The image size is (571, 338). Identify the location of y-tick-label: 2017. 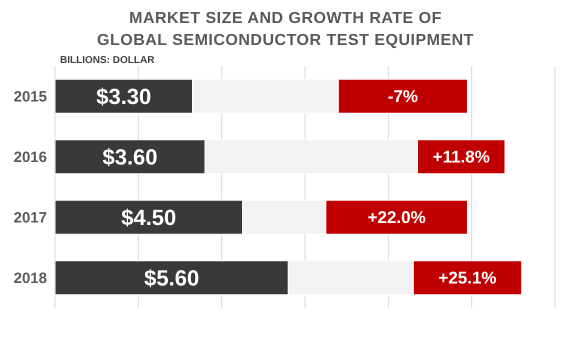
(30, 218).